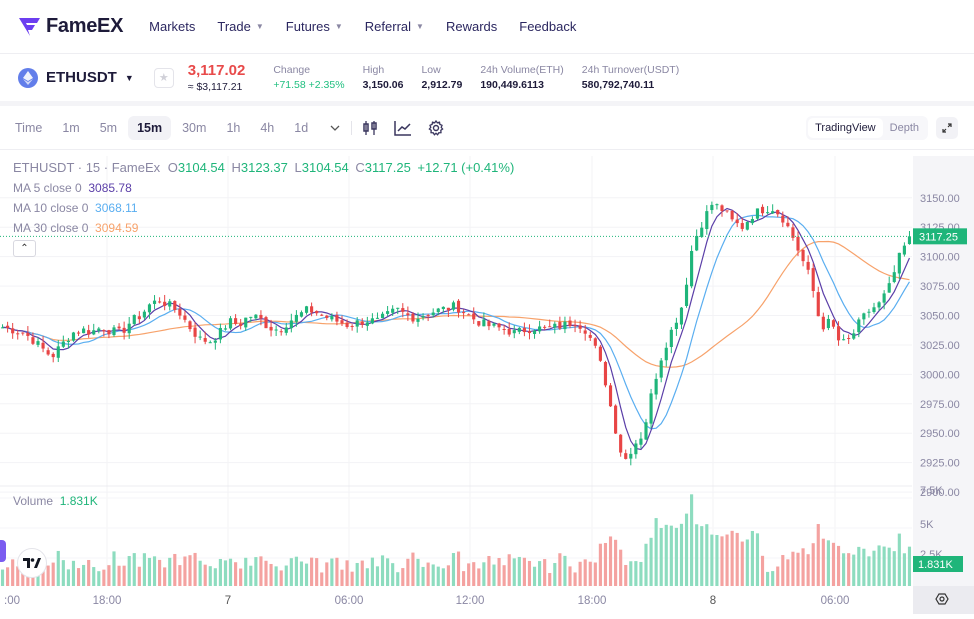 The height and width of the screenshot is (619, 974). Describe the element at coordinates (172, 26) in the screenshot. I see `nav-markets: Markets` at that location.